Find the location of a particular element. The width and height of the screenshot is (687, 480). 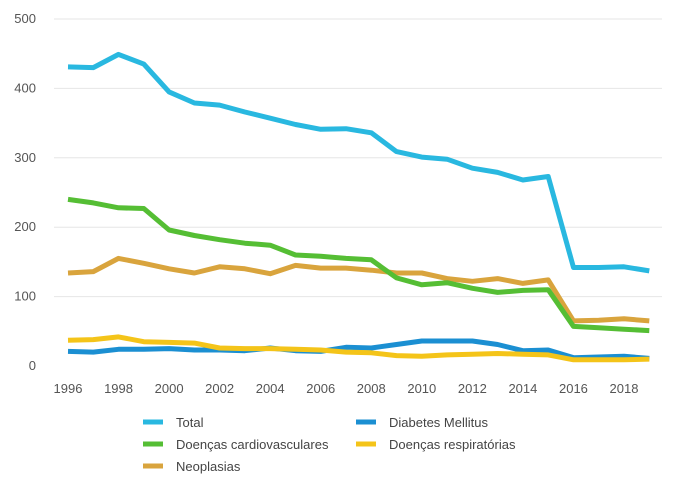

x-tick-label: 2010 is located at coordinates (421, 388).